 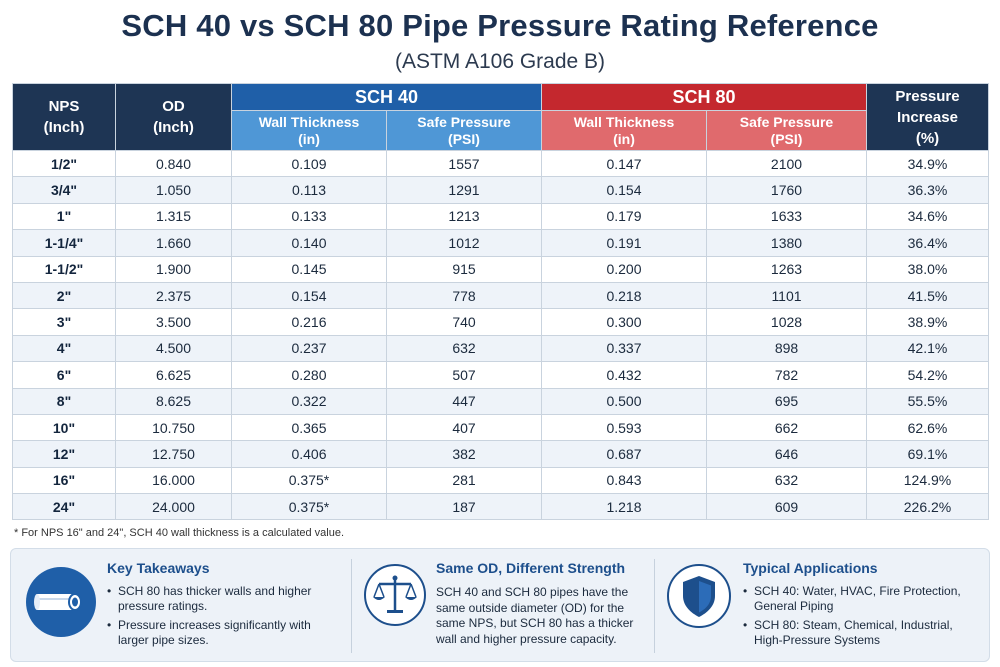 What do you see at coordinates (64, 216) in the screenshot?
I see `nps-cell: 1"` at bounding box center [64, 216].